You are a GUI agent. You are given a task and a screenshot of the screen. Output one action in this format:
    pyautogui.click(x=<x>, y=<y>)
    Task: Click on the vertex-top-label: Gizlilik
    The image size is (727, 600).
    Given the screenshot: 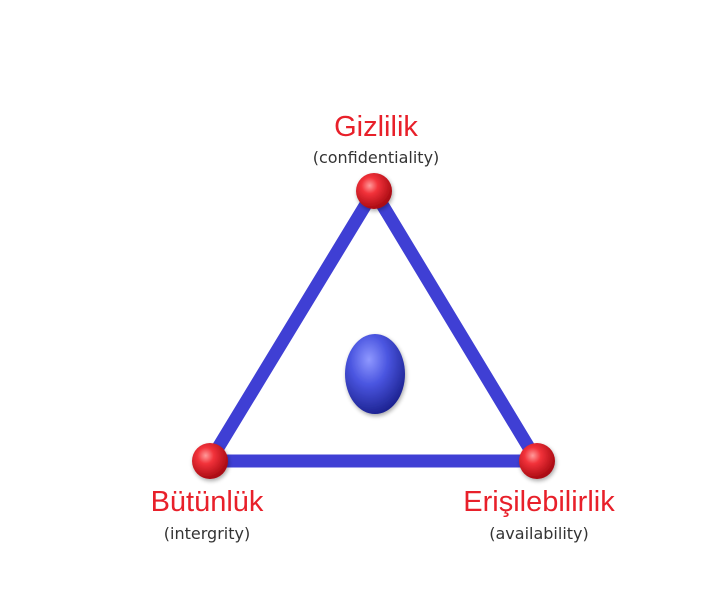 What is the action you would take?
    pyautogui.click(x=376, y=127)
    